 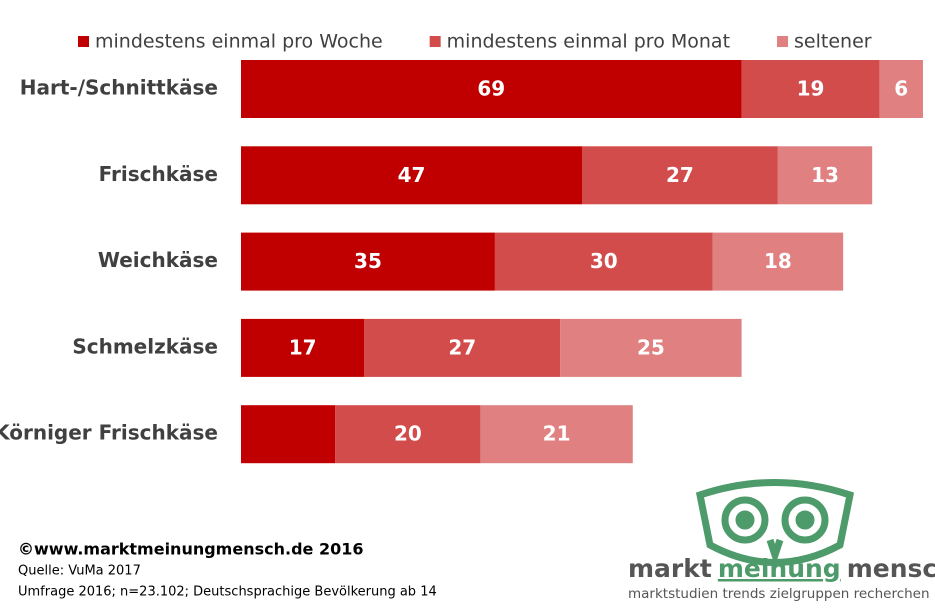 What do you see at coordinates (119, 88) in the screenshot?
I see `category-label: Hart-/Schnittkäse` at bounding box center [119, 88].